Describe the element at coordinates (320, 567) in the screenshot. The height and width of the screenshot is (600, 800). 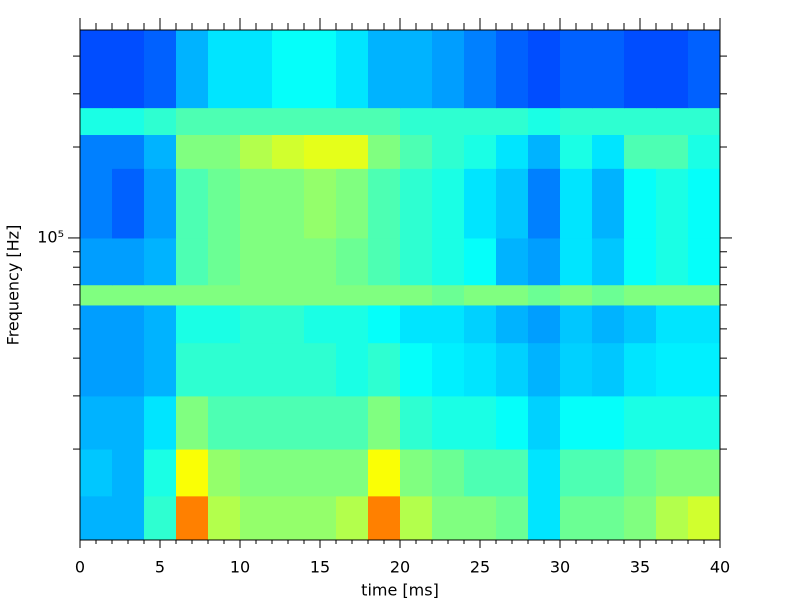
I see `x-tick-label: 15` at that location.